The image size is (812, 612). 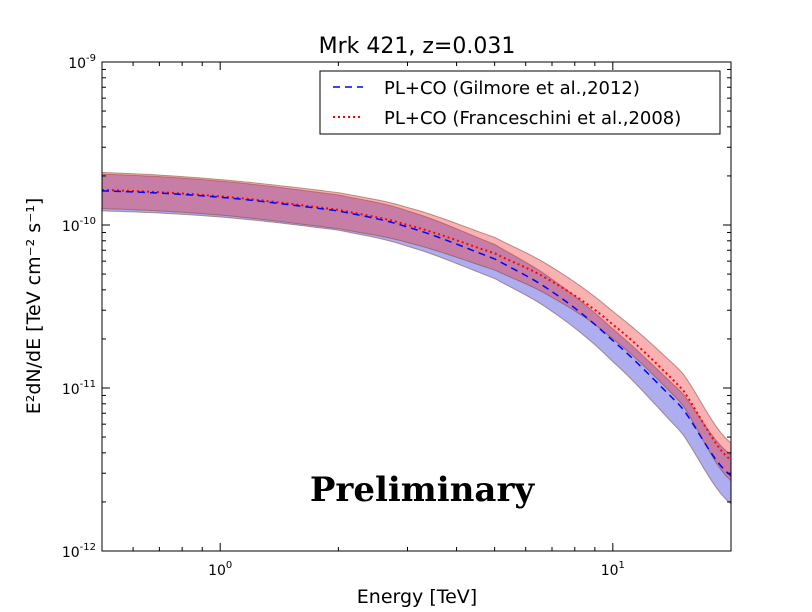 I want to click on preliminary-annotation: Preliminary, so click(x=422, y=490).